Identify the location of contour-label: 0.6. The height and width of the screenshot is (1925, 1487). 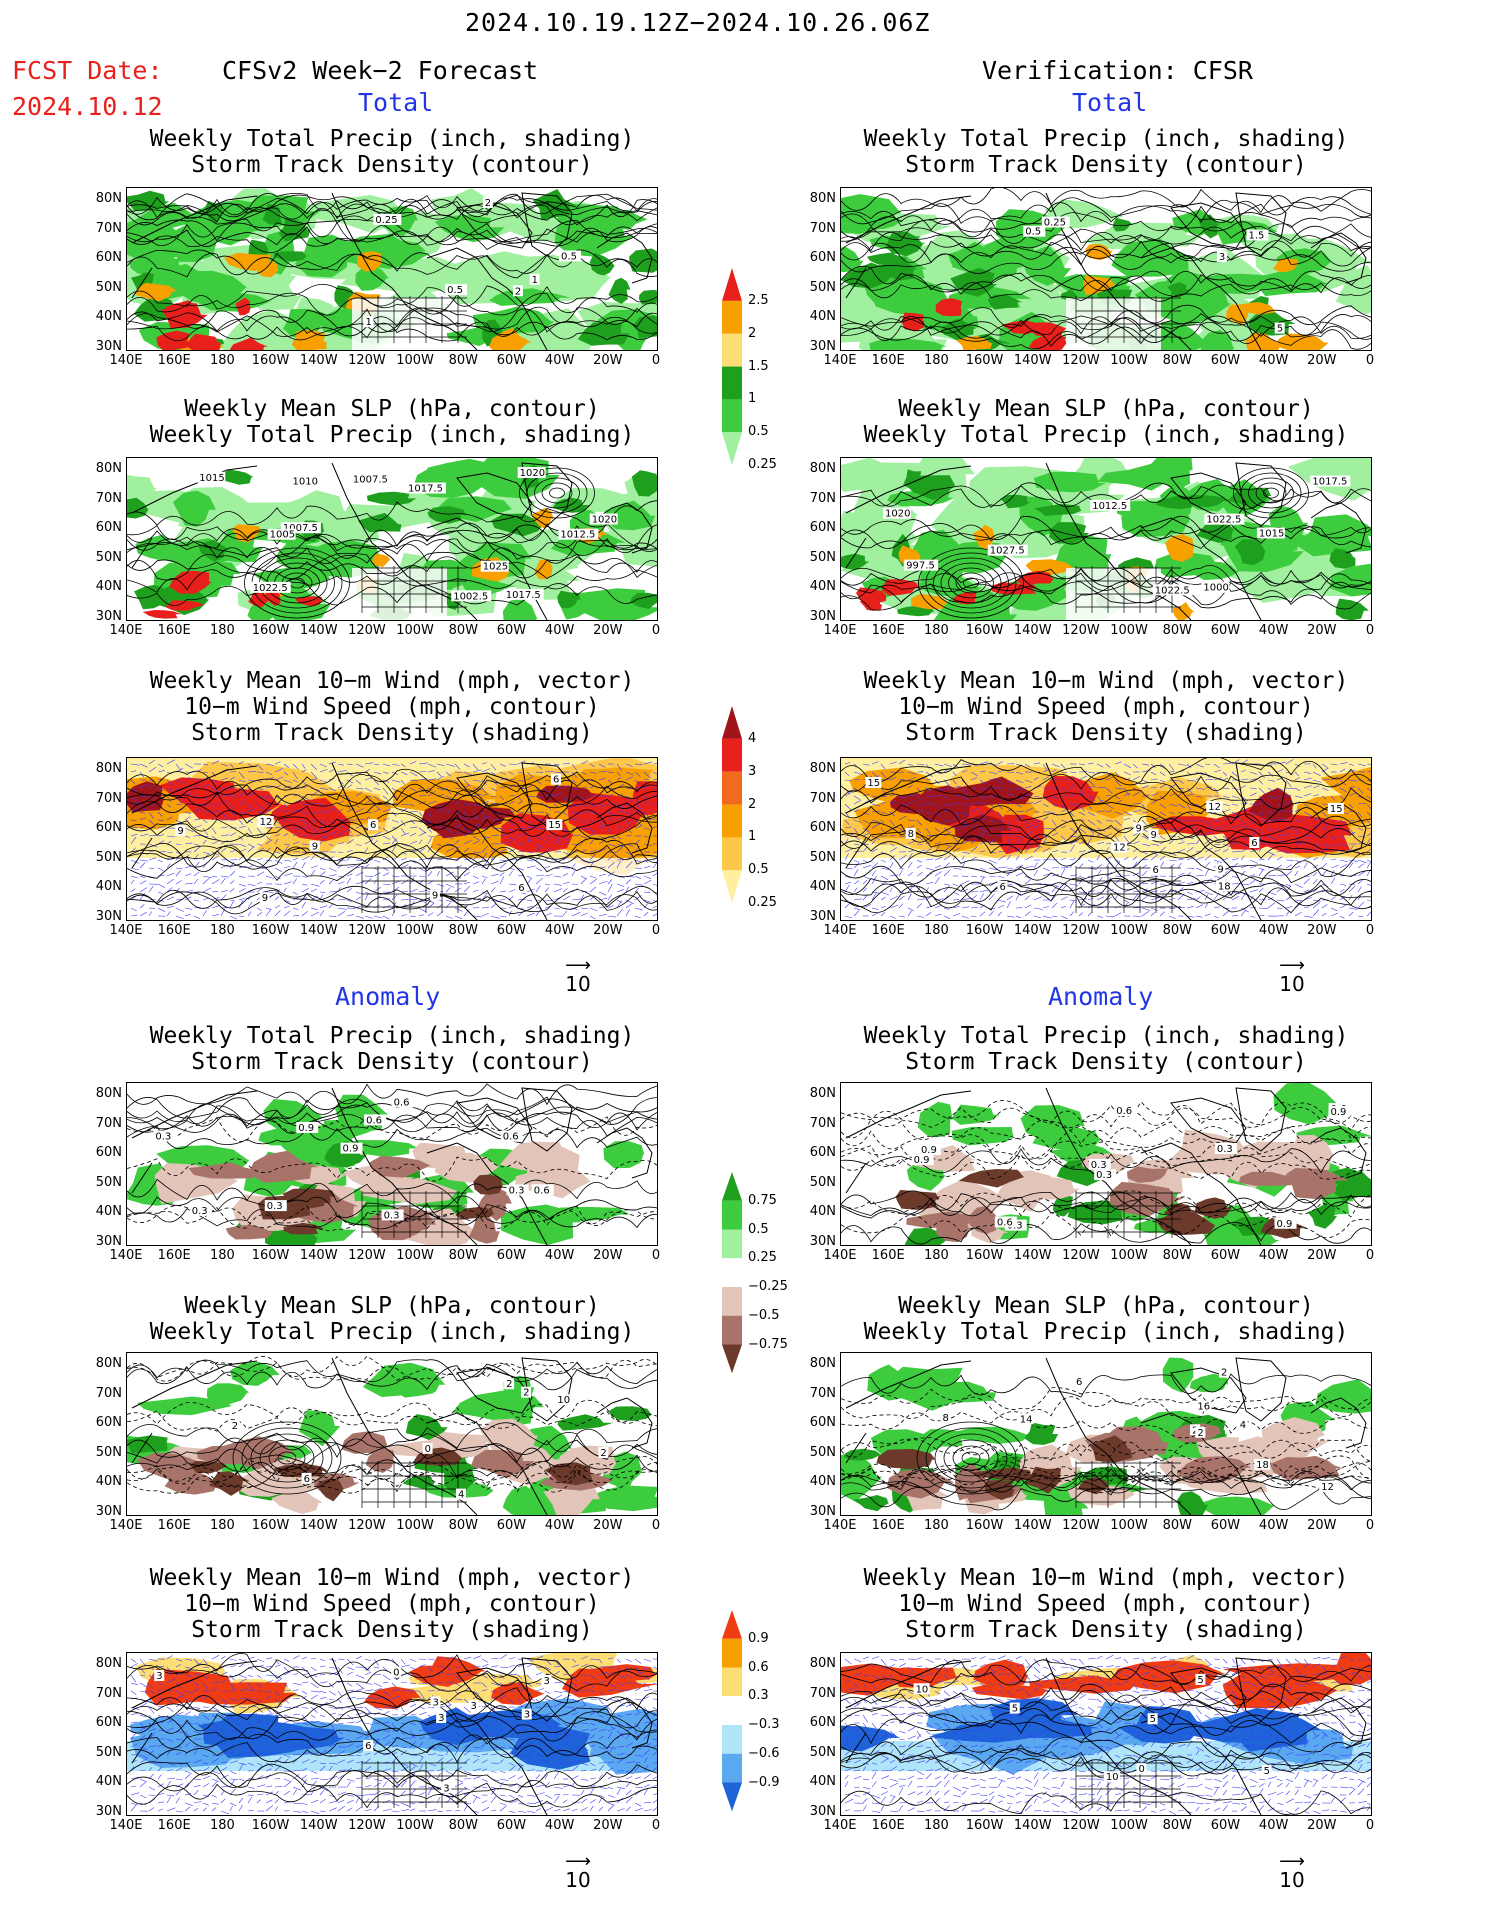
(375, 1120).